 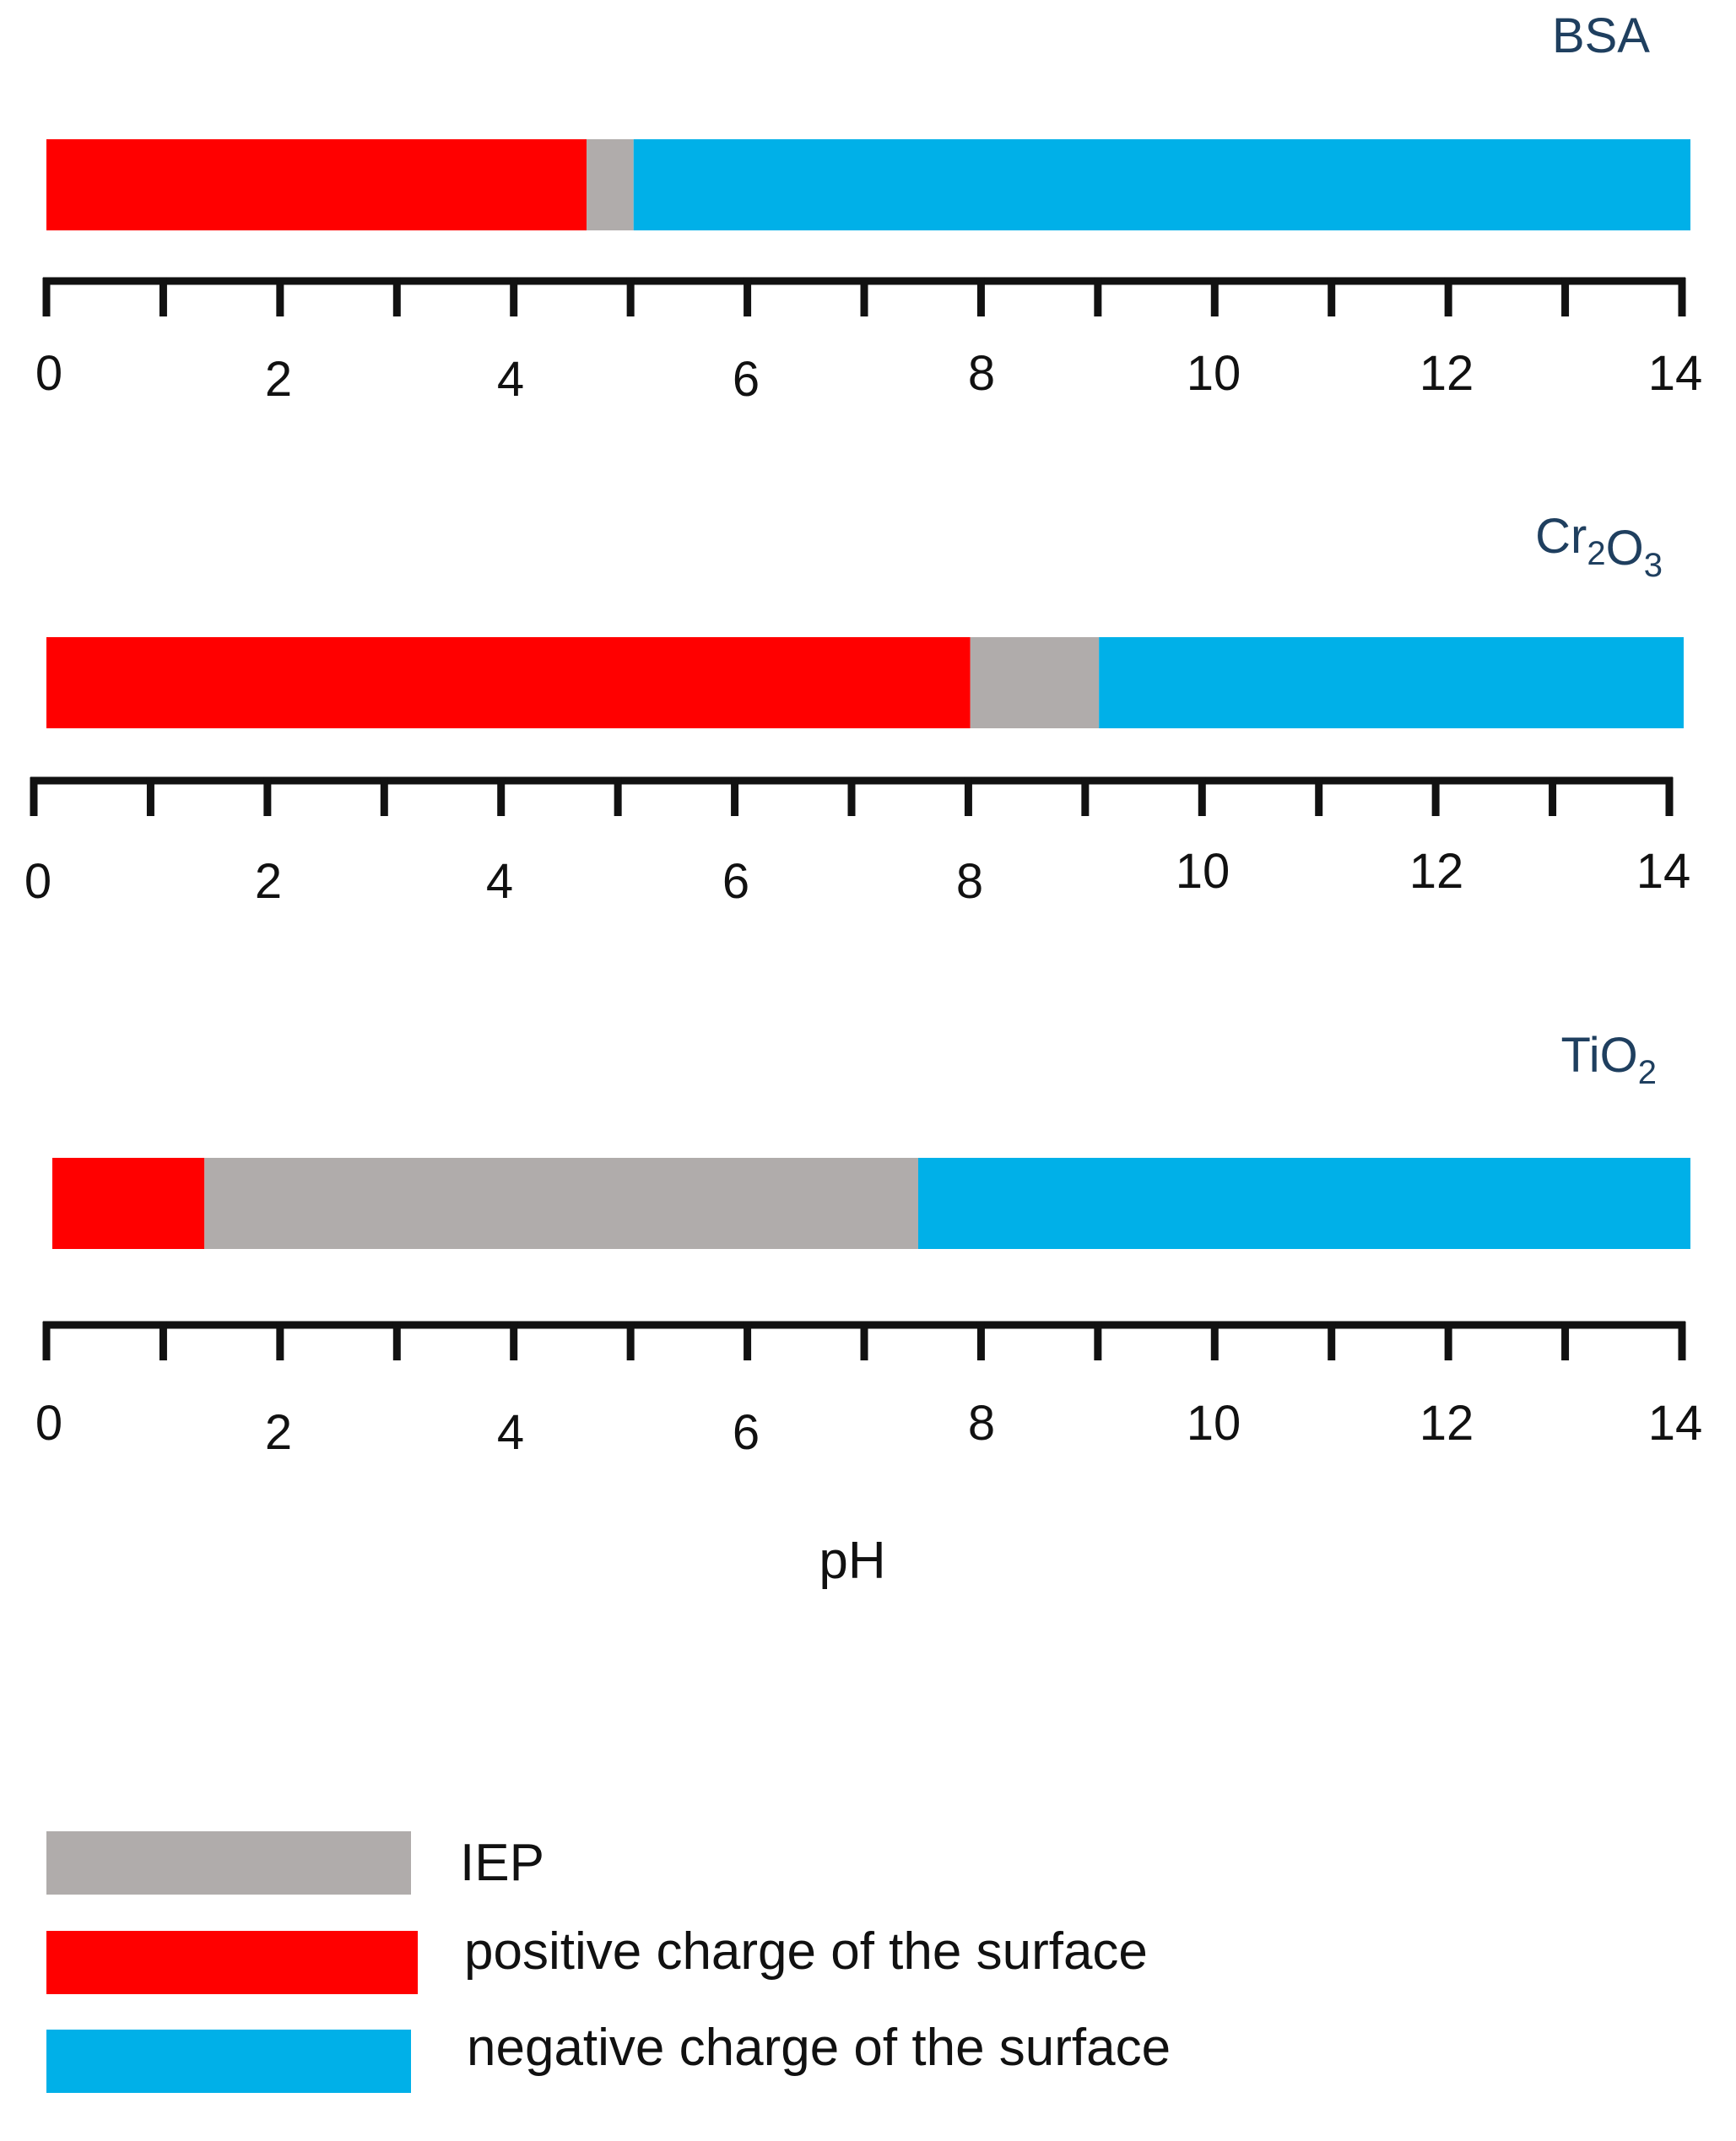 I want to click on x-axis-title: pH, so click(x=852, y=1561).